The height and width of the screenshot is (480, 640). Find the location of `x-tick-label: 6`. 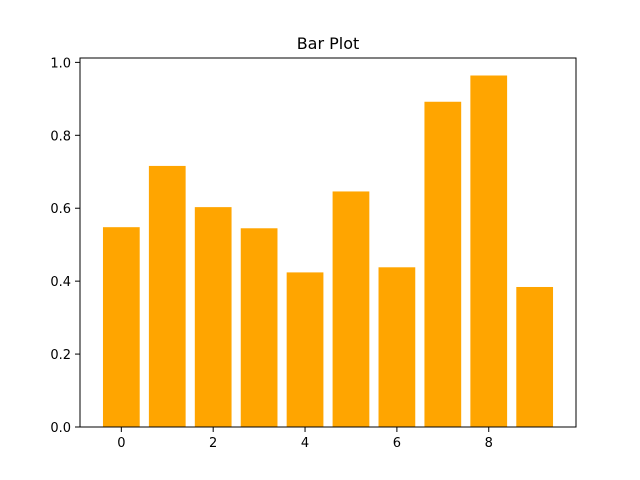

x-tick-label: 6 is located at coordinates (397, 443).